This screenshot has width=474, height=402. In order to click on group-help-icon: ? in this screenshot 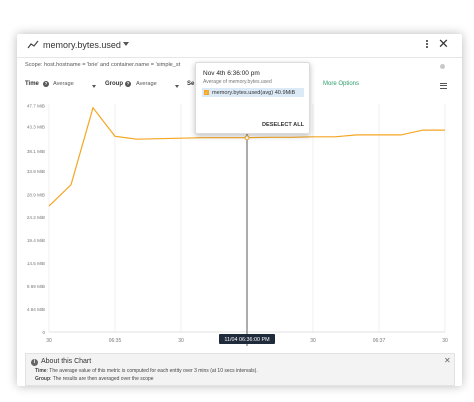, I will do `click(128, 84)`.